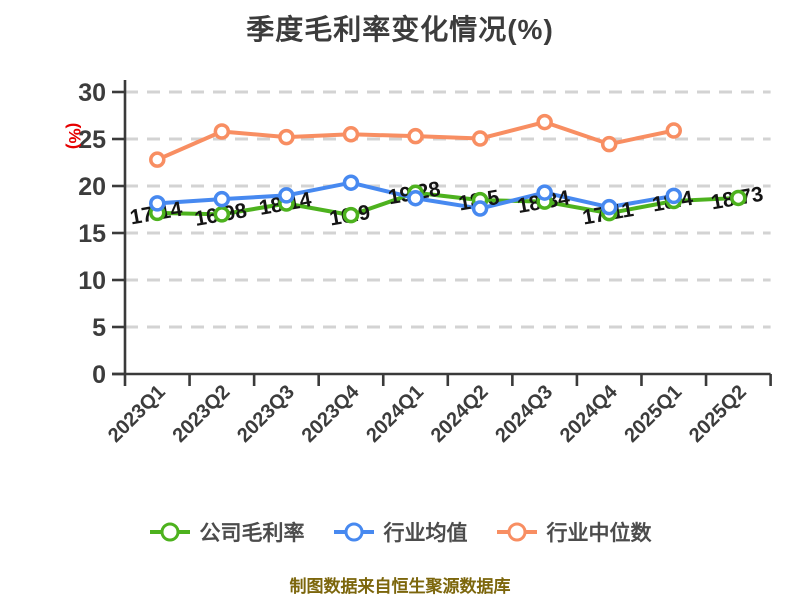  Describe the element at coordinates (92, 93) in the screenshot. I see `y-tick-label: 30` at that location.